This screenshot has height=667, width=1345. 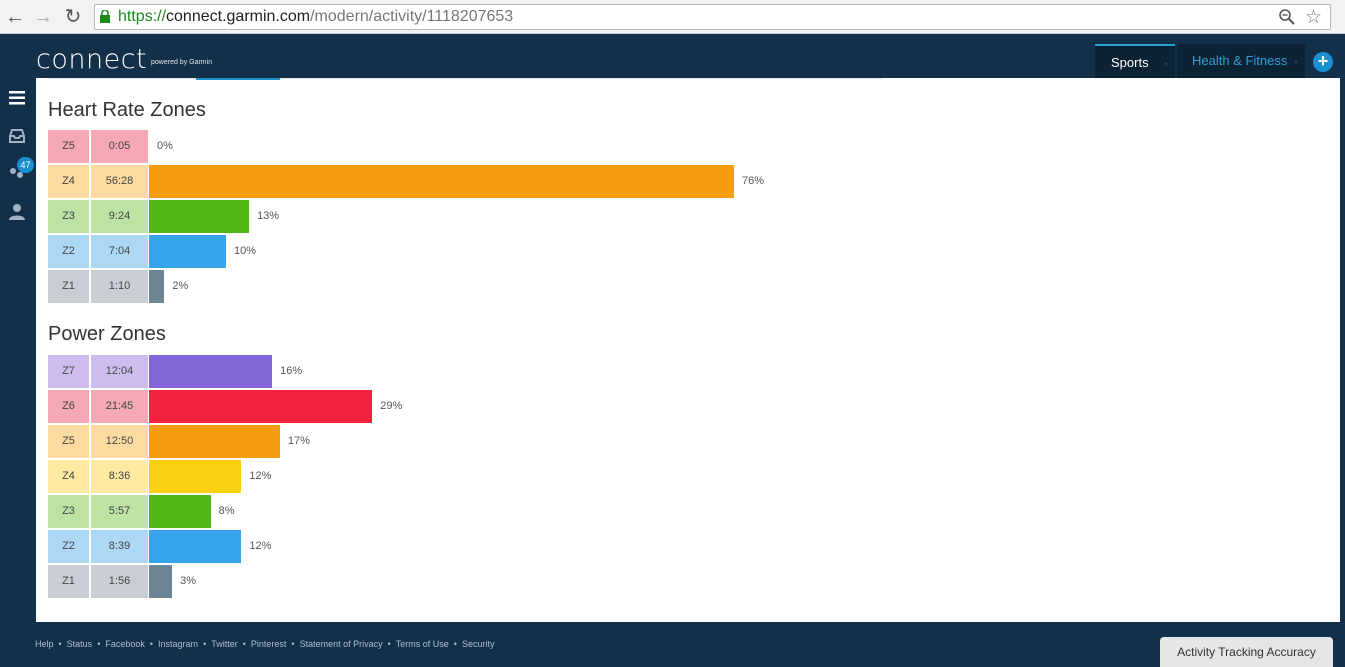 What do you see at coordinates (119, 511) in the screenshot?
I see `zone-time: 5:57` at bounding box center [119, 511].